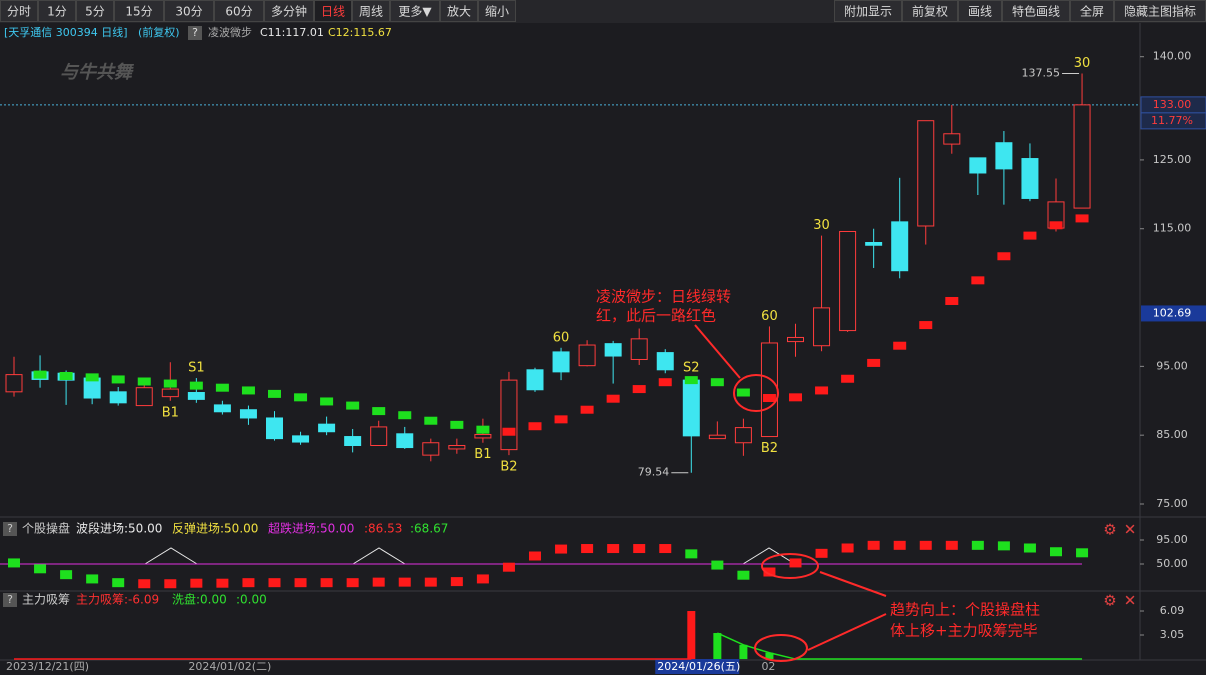  I want to click on legend-item: 超跌进场:50.00, so click(311, 528).